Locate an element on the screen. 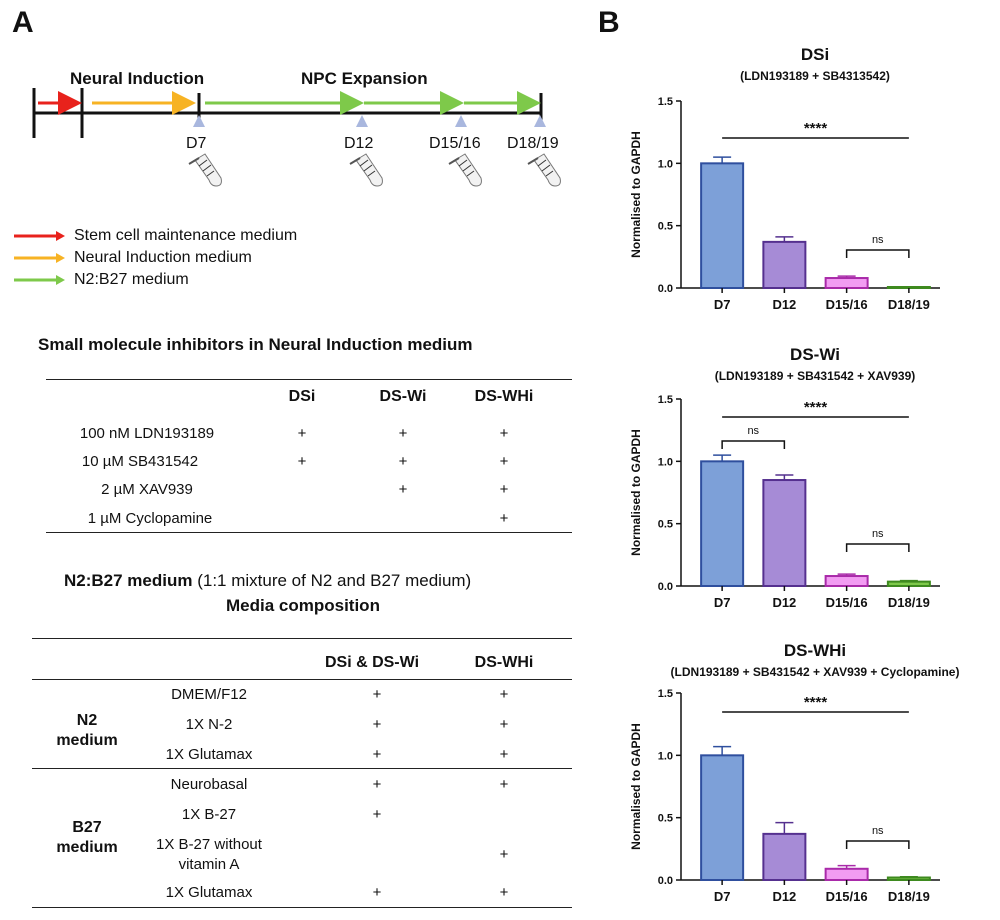 This screenshot has height=920, width=1000. legend-label: Neural Induction medium is located at coordinates (163, 257).